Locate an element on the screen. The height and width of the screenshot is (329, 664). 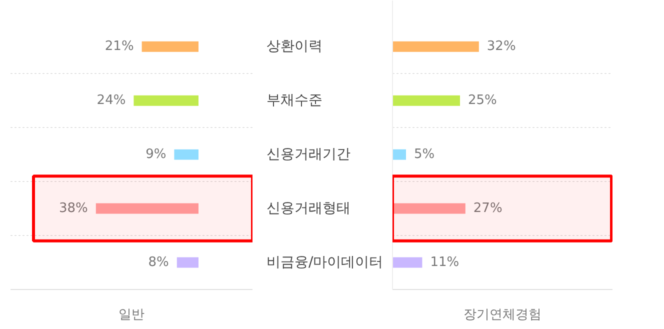
data-label: 5% is located at coordinates (424, 154).